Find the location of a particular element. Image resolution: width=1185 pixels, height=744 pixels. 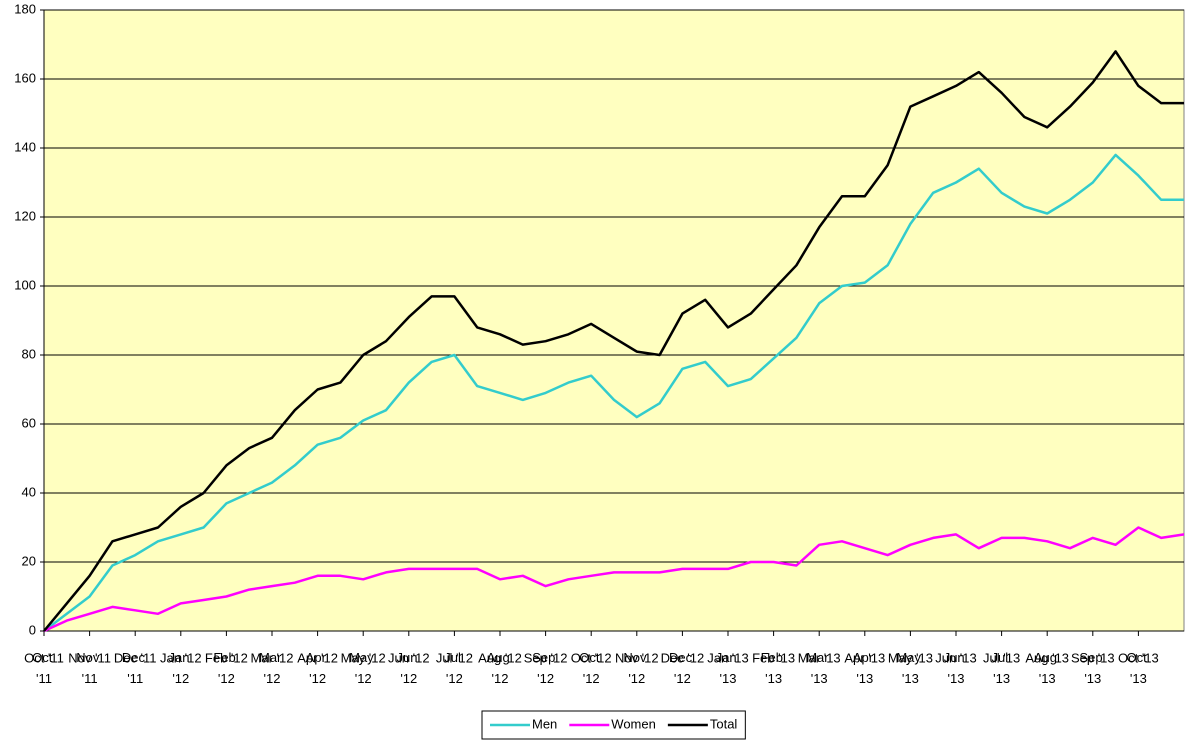

x-tick-label: Sep '13Sep '13 is located at coordinates (1093, 668).